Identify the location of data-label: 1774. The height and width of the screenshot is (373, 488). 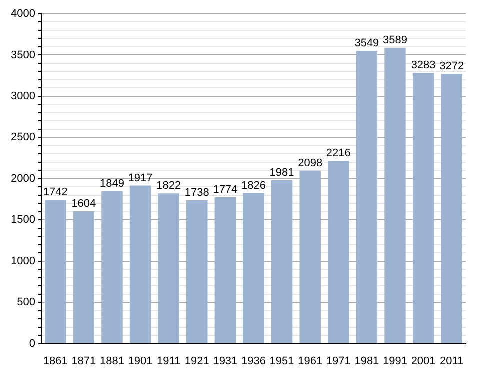
(225, 190).